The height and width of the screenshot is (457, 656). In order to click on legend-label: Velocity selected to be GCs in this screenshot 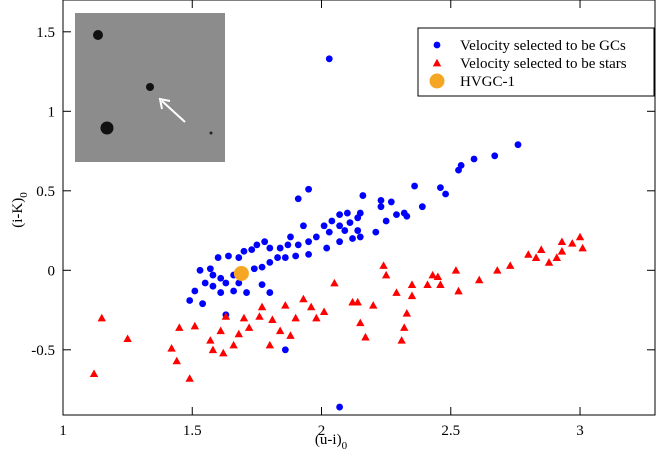, I will do `click(543, 46)`.